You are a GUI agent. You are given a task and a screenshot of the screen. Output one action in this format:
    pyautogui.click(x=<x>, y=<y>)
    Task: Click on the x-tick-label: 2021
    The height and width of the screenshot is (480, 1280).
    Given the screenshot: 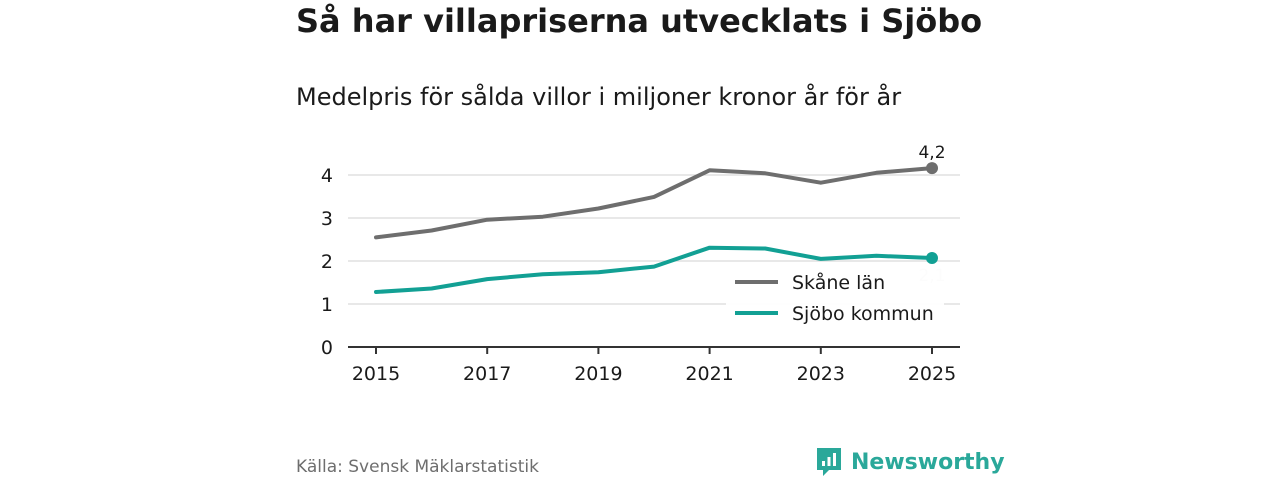 What is the action you would take?
    pyautogui.click(x=709, y=374)
    